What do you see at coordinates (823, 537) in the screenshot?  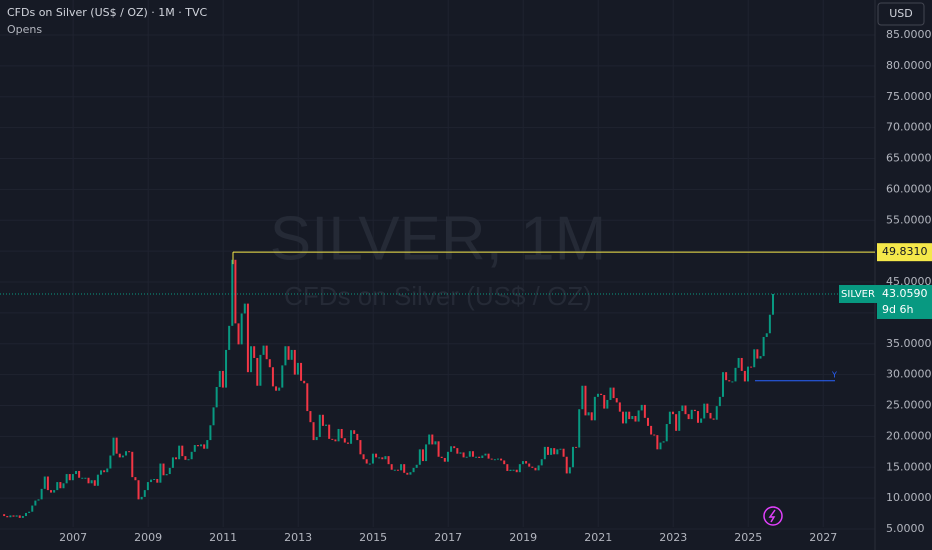 I see `x-tick-label: 2027` at bounding box center [823, 537].